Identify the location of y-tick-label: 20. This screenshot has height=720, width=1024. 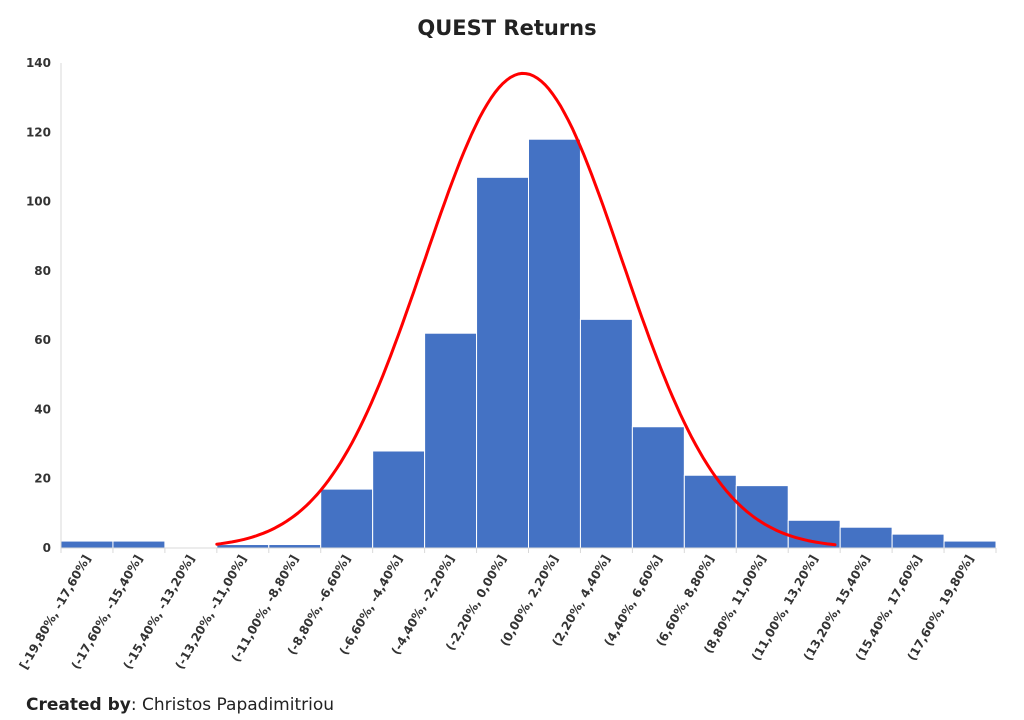
(42, 479).